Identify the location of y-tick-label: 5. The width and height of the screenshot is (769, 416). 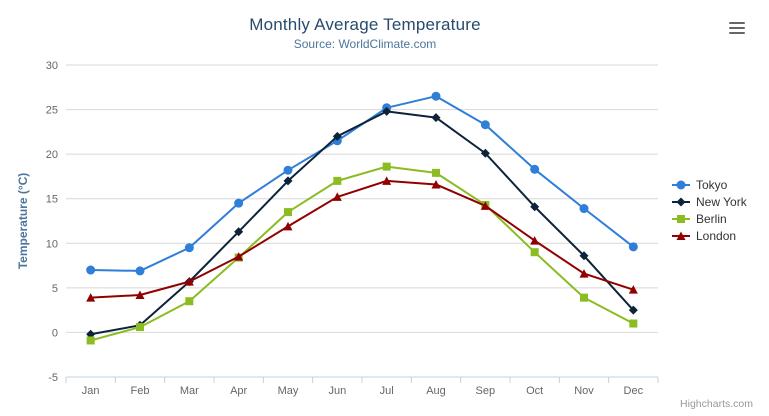
(55, 289).